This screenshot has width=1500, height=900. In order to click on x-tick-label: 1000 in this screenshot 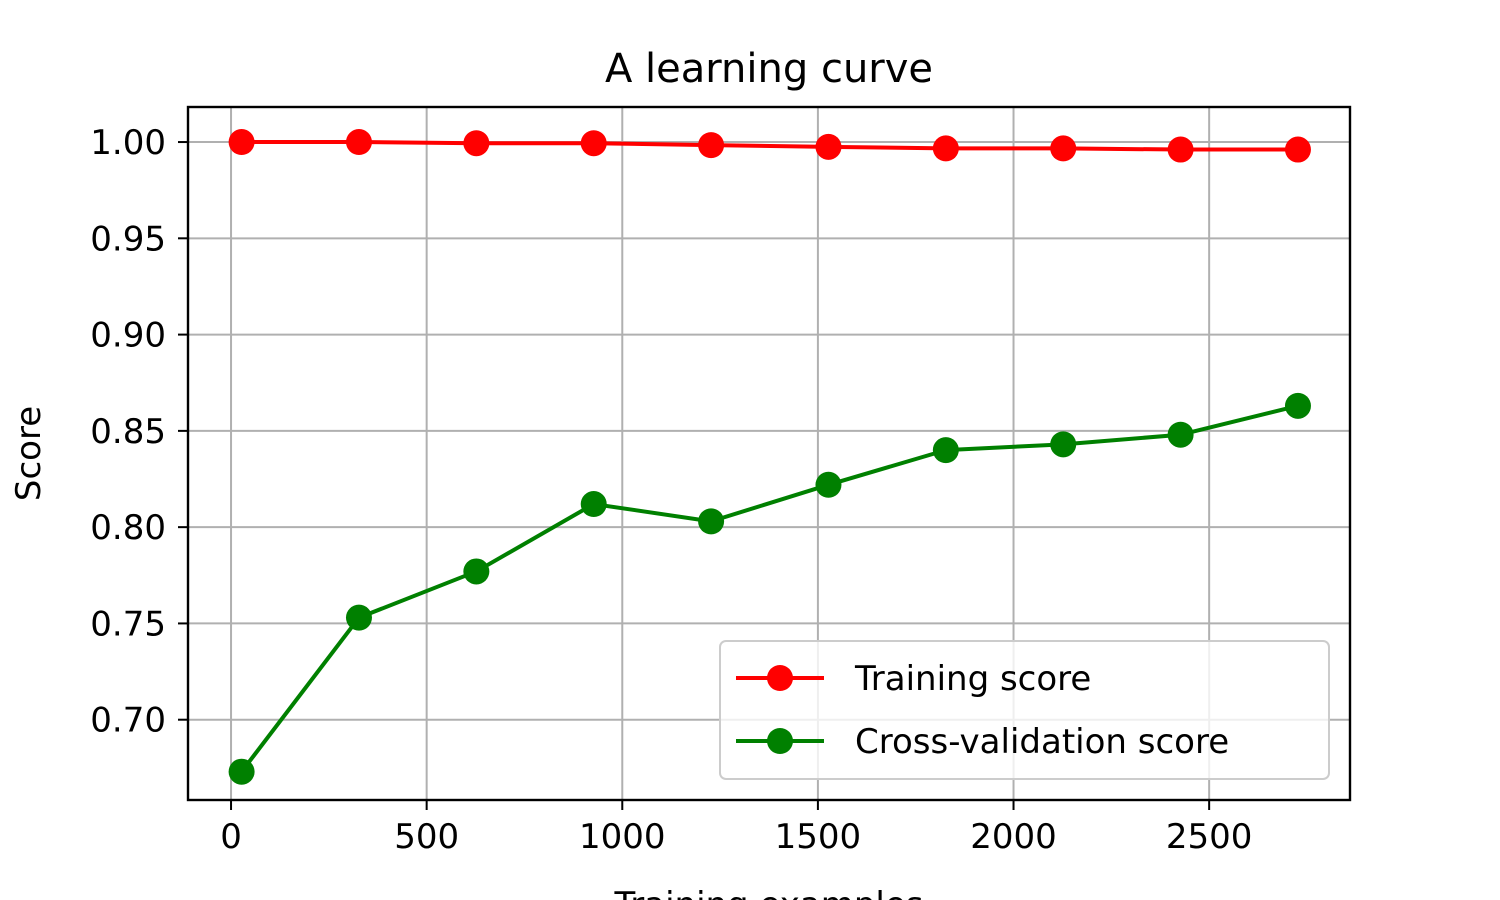, I will do `click(622, 837)`.